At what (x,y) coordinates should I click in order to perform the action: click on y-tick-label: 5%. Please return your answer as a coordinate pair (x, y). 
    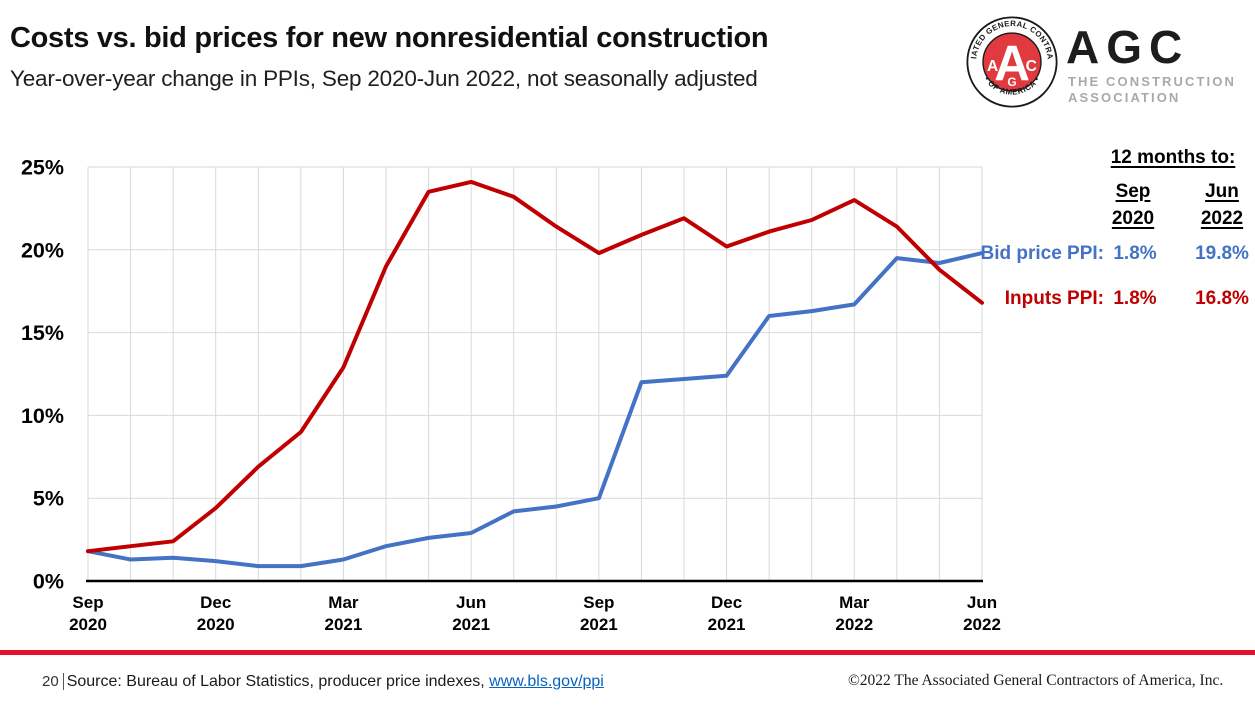
    Looking at the image, I should click on (48, 499).